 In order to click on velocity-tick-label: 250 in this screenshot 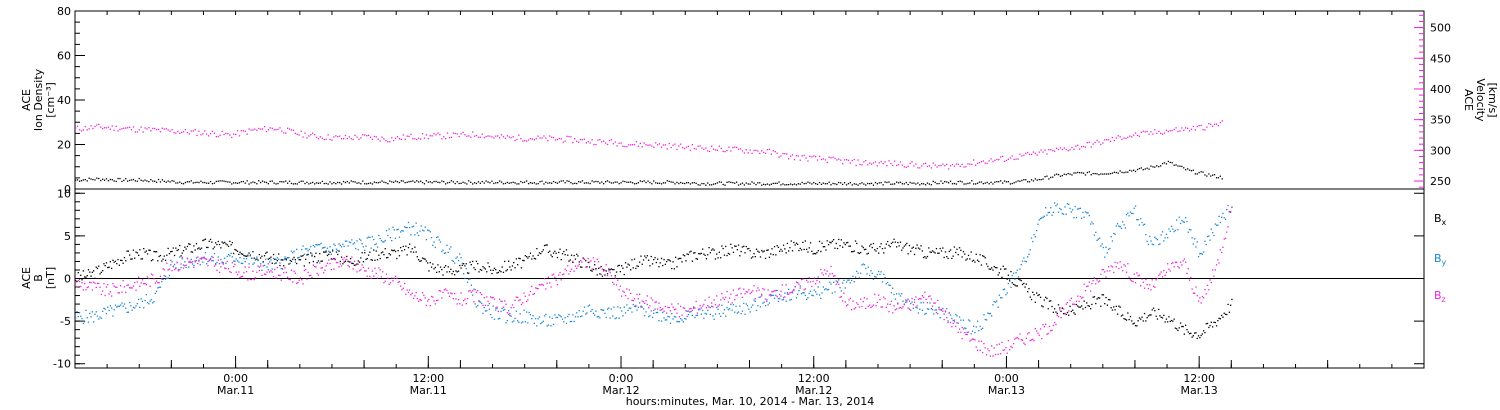, I will do `click(1440, 181)`.